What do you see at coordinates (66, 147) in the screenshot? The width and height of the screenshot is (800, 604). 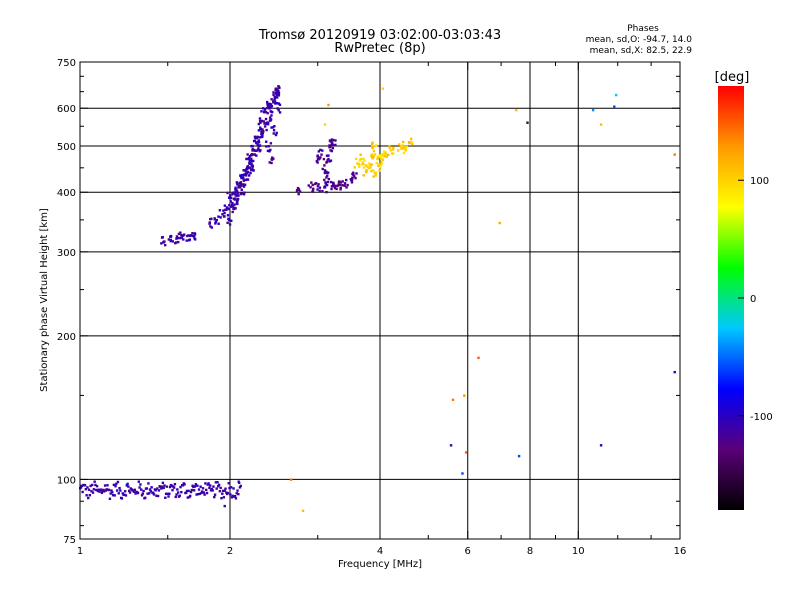 I see `y-tick-label: 500` at bounding box center [66, 147].